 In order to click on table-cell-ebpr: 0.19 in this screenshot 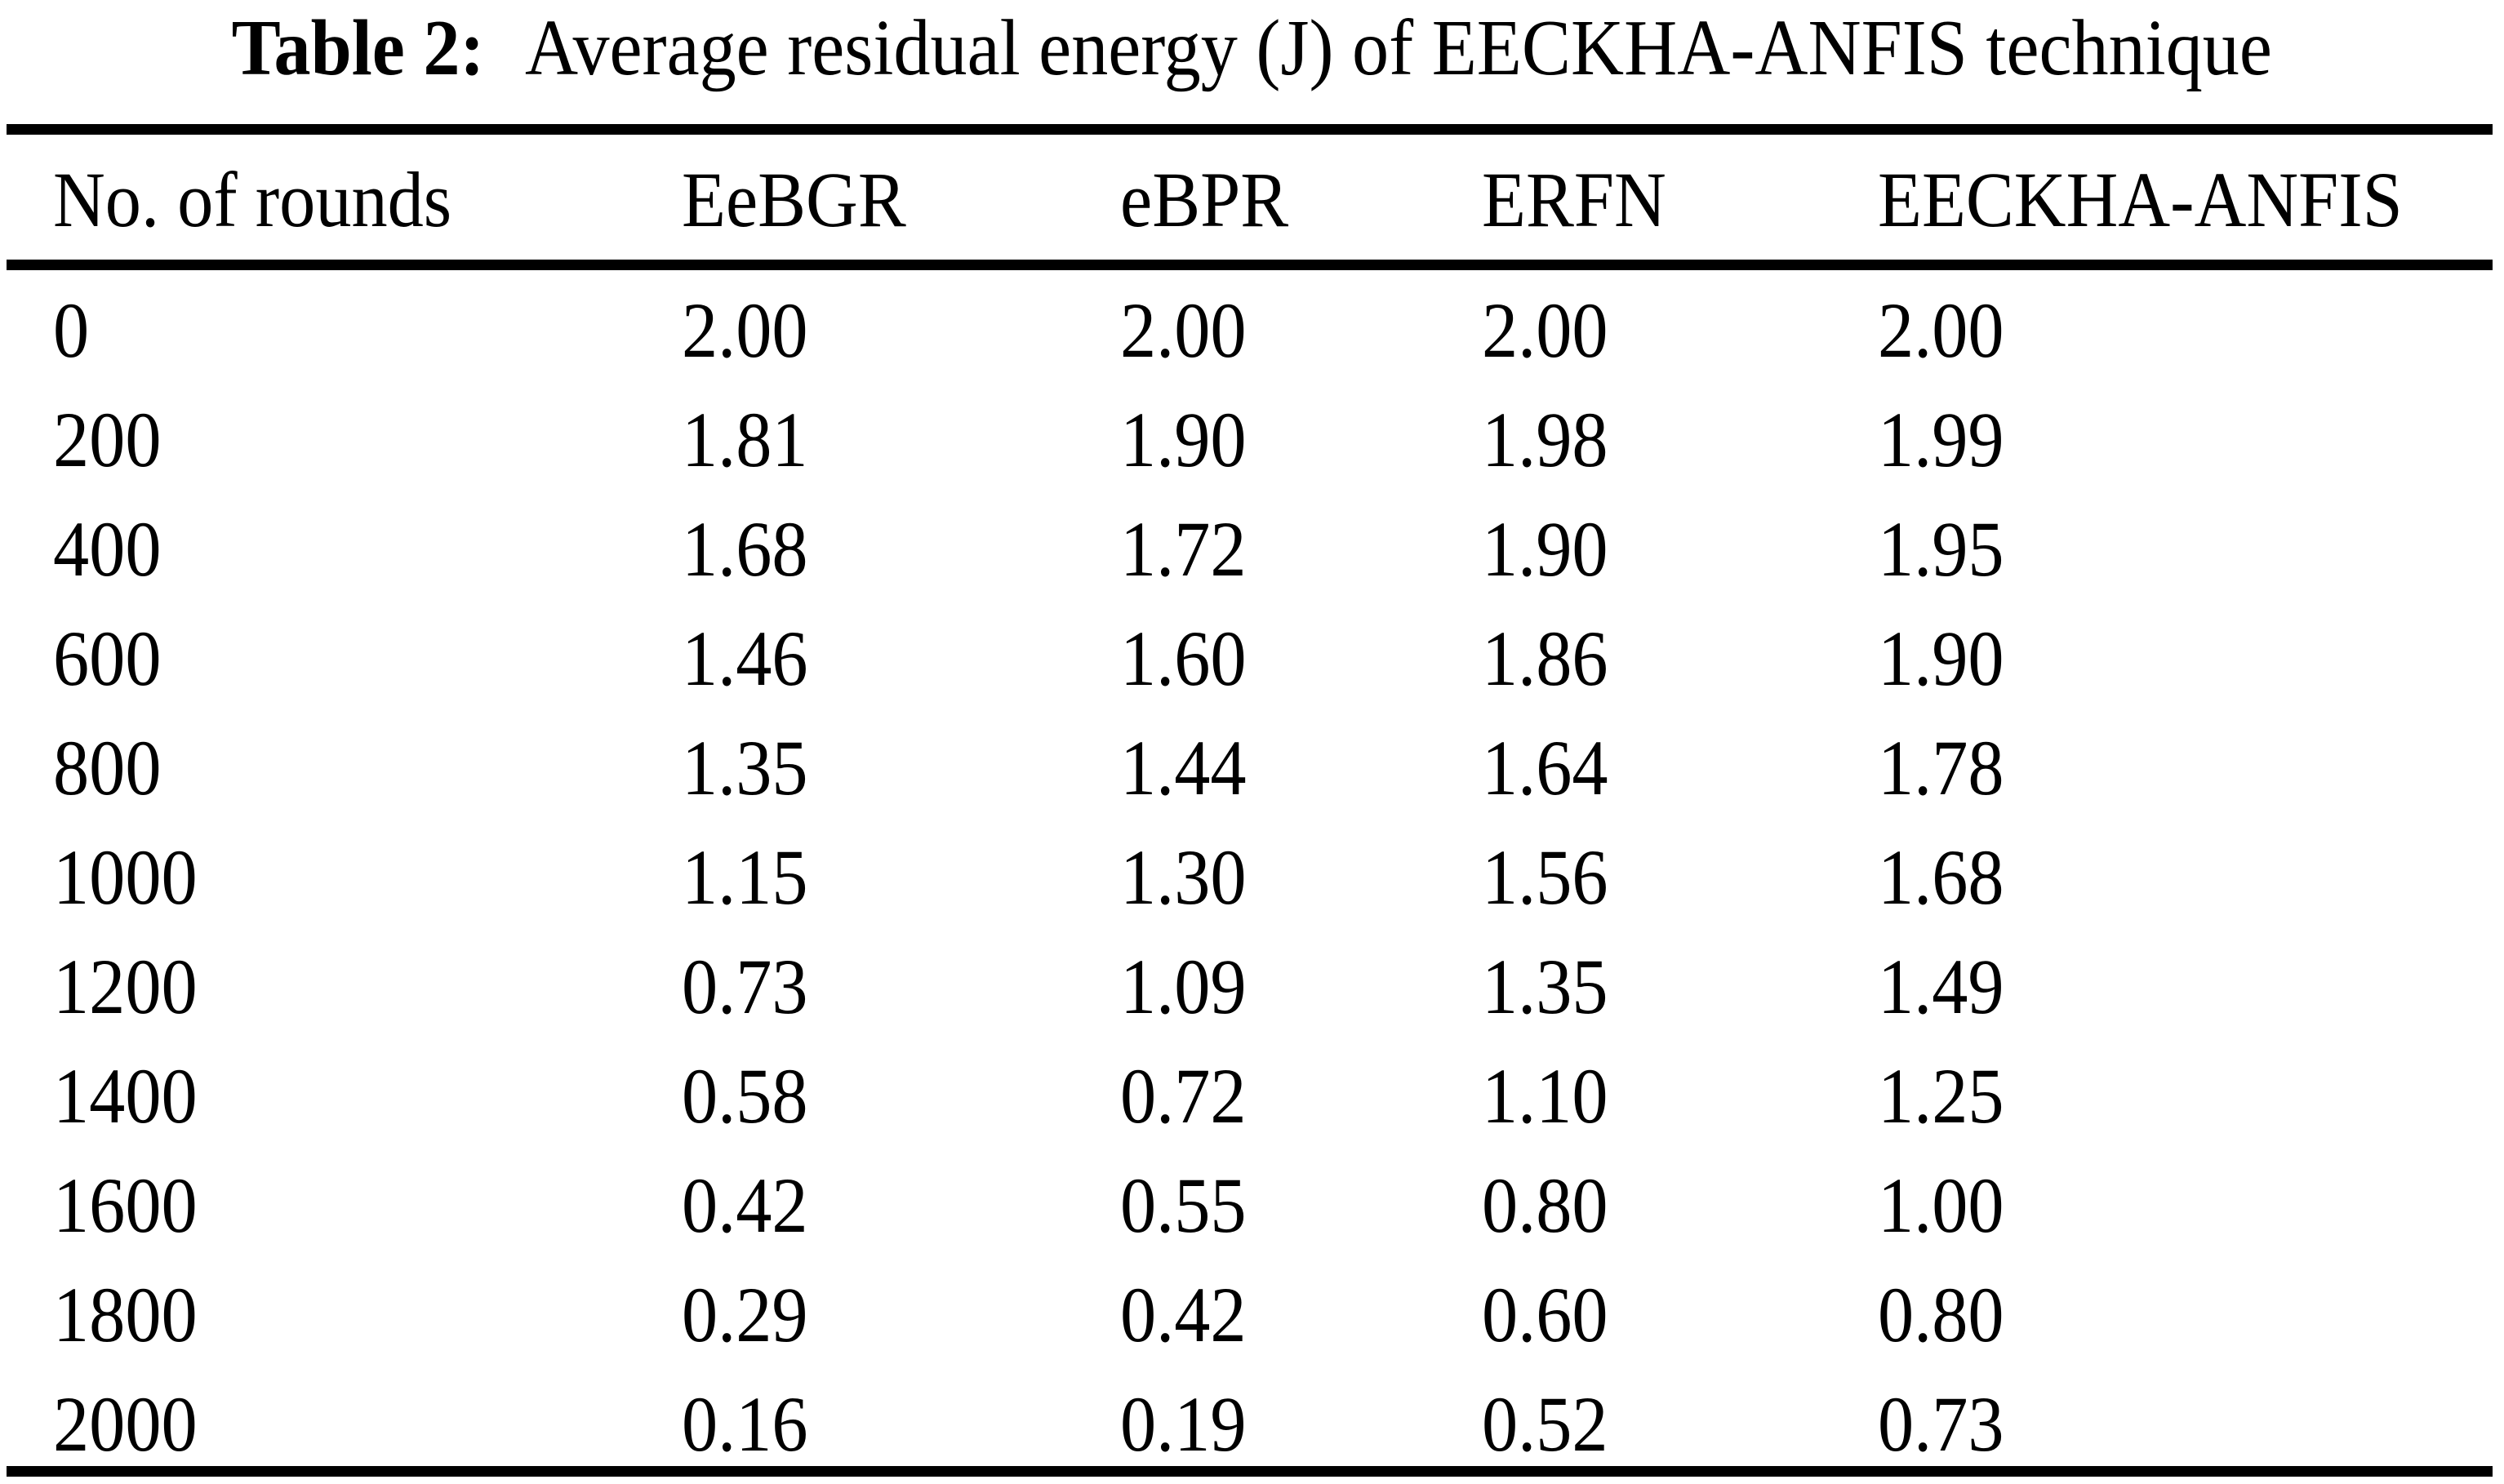, I will do `click(1183, 1424)`.